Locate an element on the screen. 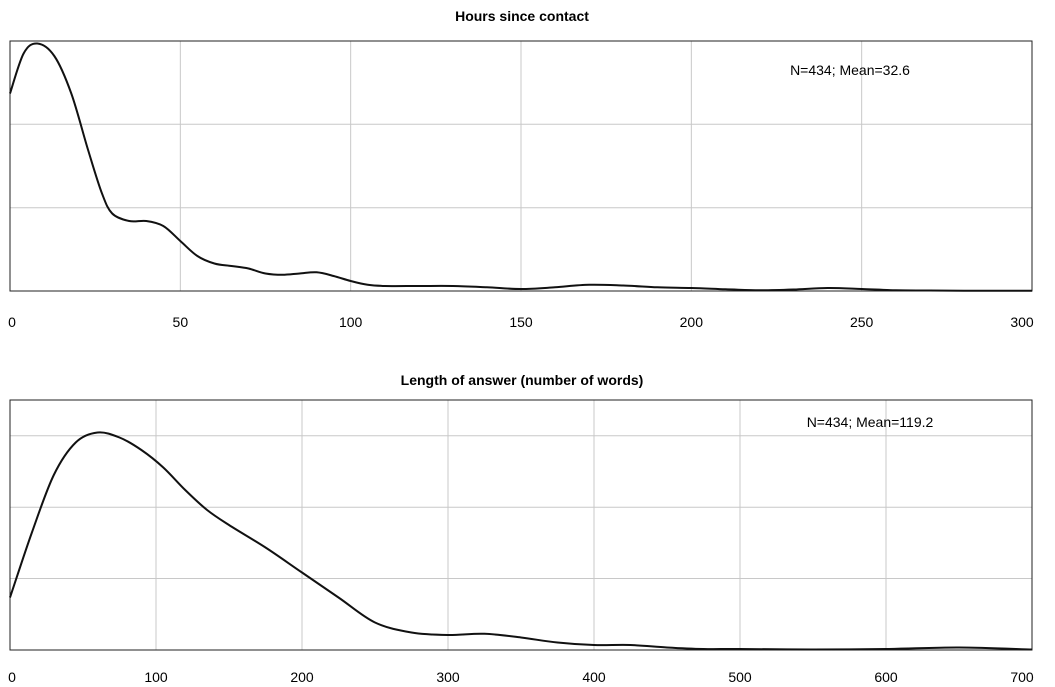 The height and width of the screenshot is (687, 1055). x-tick-label: 600 is located at coordinates (886, 677).